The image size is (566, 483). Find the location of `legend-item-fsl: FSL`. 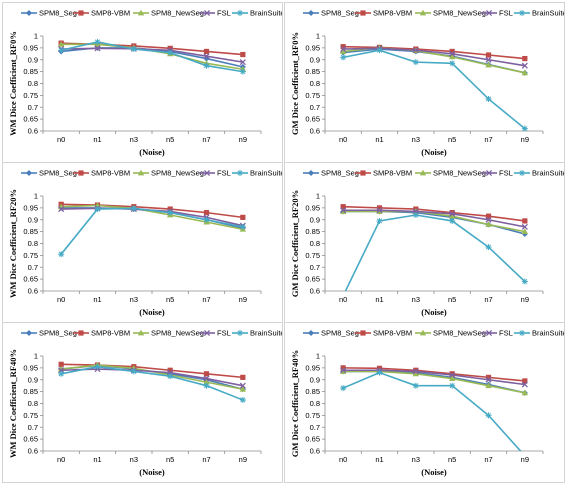

legend-item-fsl: FSL is located at coordinates (215, 13).